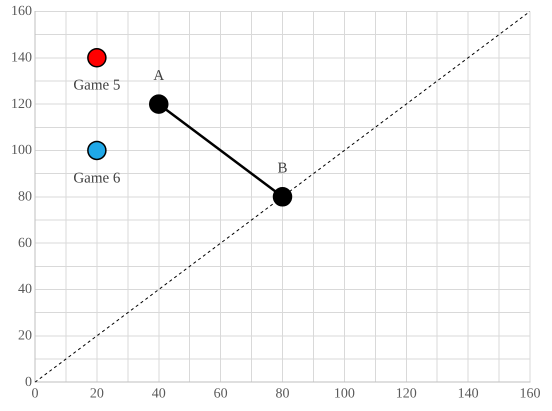 The height and width of the screenshot is (411, 552). Describe the element at coordinates (406, 394) in the screenshot. I see `x-tick-label: 120` at that location.